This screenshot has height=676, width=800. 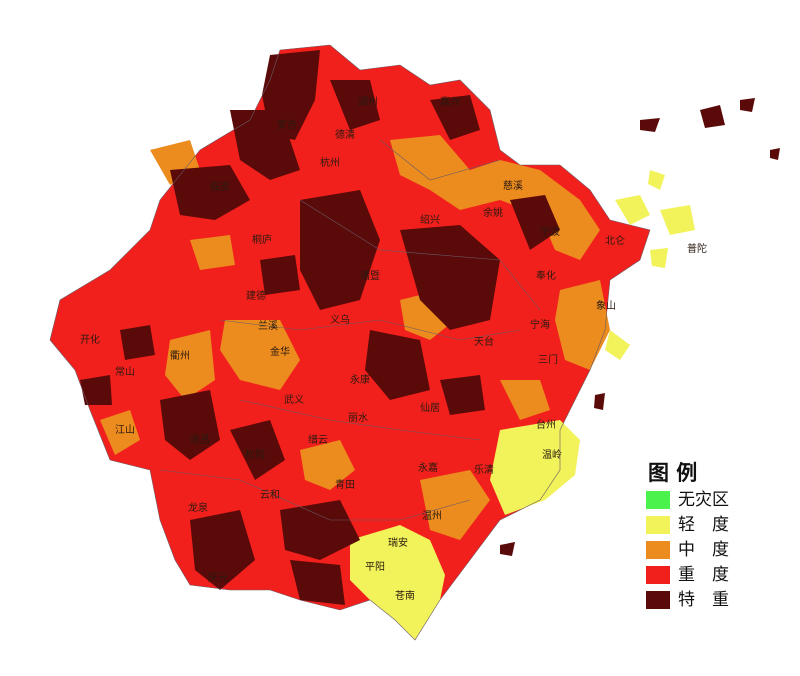 I want to click on place-label: 台州, so click(x=546, y=424).